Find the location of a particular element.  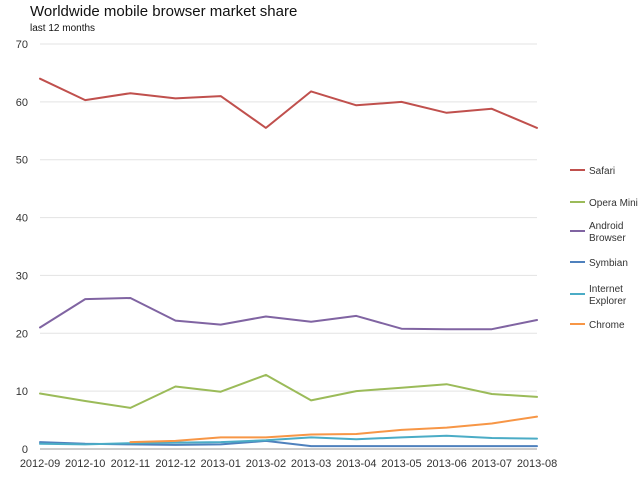

x-tick-label: 2013-01 is located at coordinates (221, 464).